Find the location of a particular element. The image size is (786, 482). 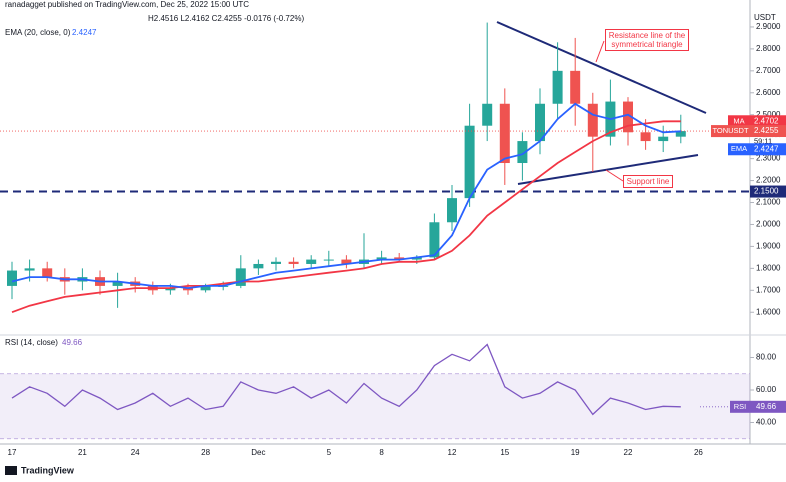

x-tick-label: 8 is located at coordinates (381, 452).